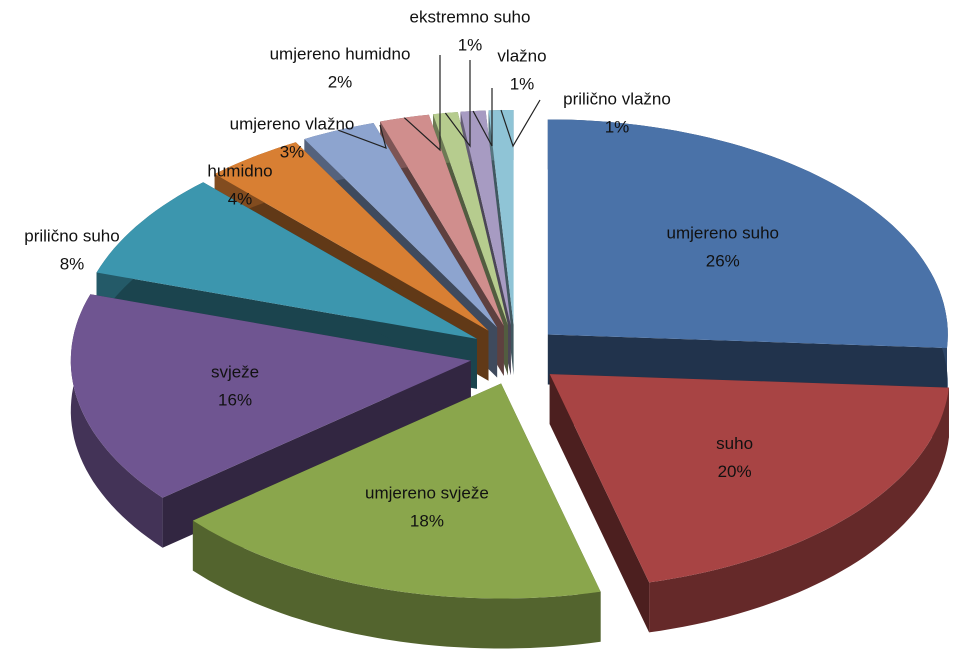 Image resolution: width=958 pixels, height=653 pixels. I want to click on slice-label: prilično vlažno, so click(617, 98).